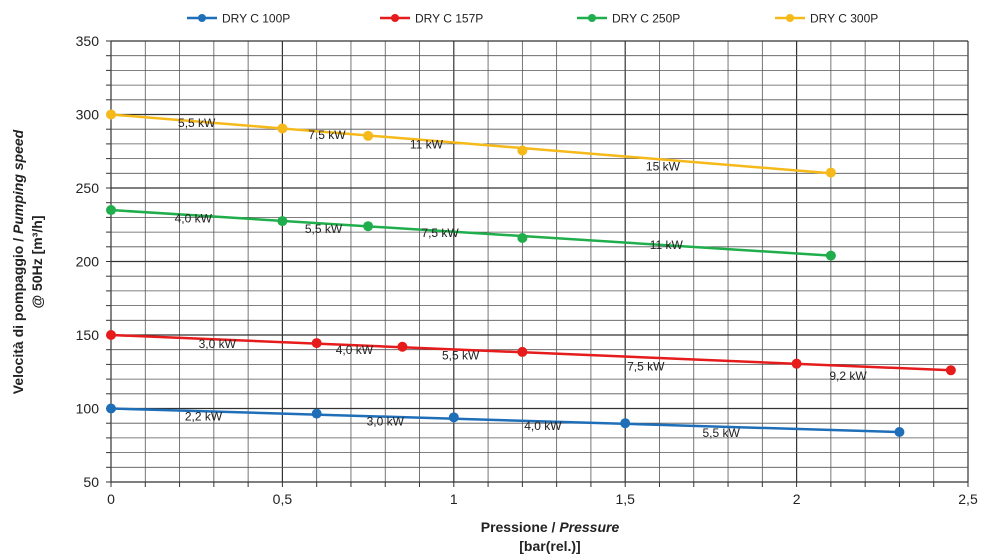  Describe the element at coordinates (454, 499) in the screenshot. I see `x-tick-label: 1` at that location.